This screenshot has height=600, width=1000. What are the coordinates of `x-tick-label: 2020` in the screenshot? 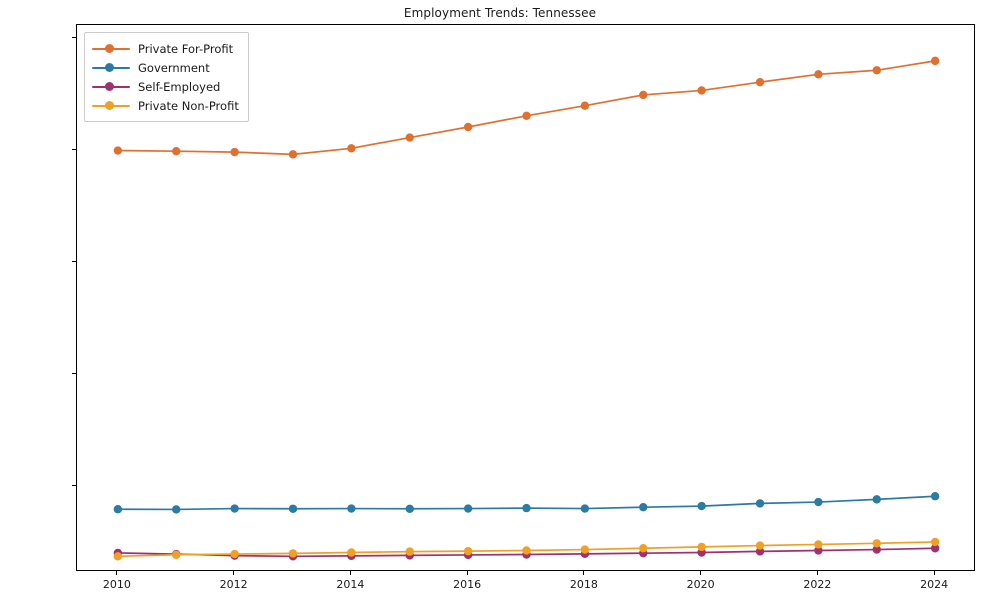 It's located at (700, 584).